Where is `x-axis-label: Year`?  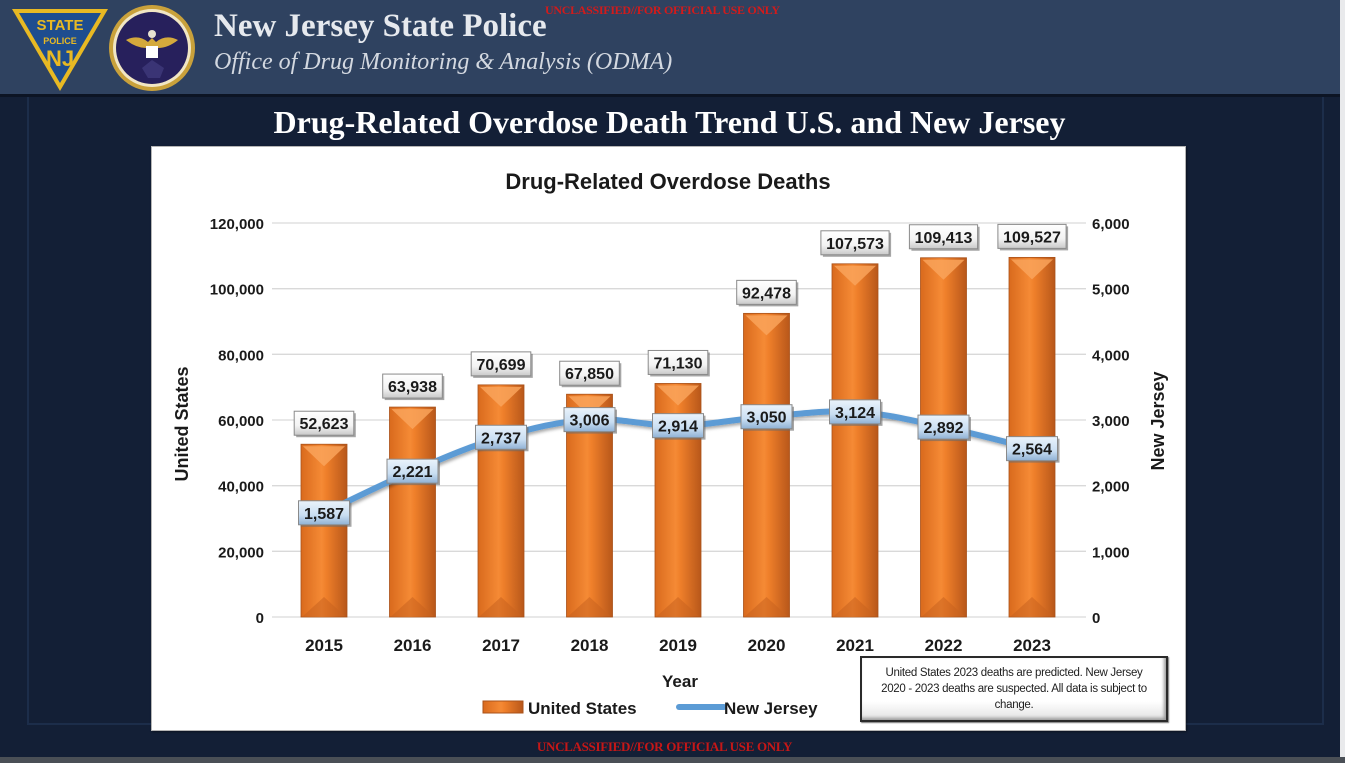 x-axis-label: Year is located at coordinates (680, 681).